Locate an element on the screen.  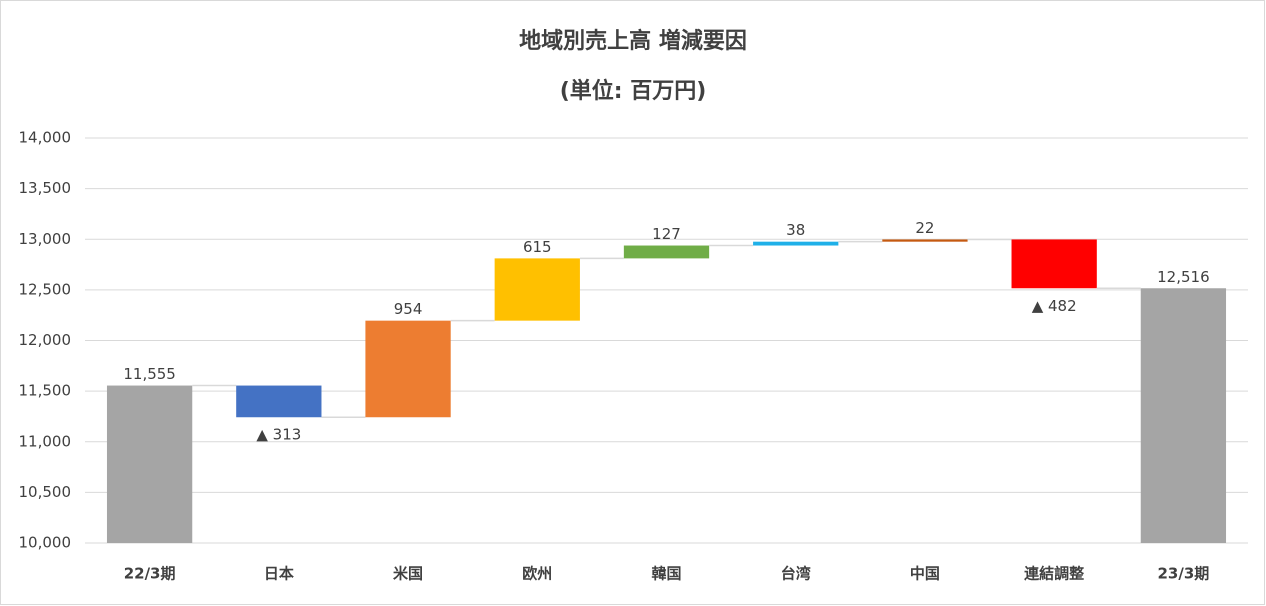
y-tick-label: 13,000 is located at coordinates (45, 239).